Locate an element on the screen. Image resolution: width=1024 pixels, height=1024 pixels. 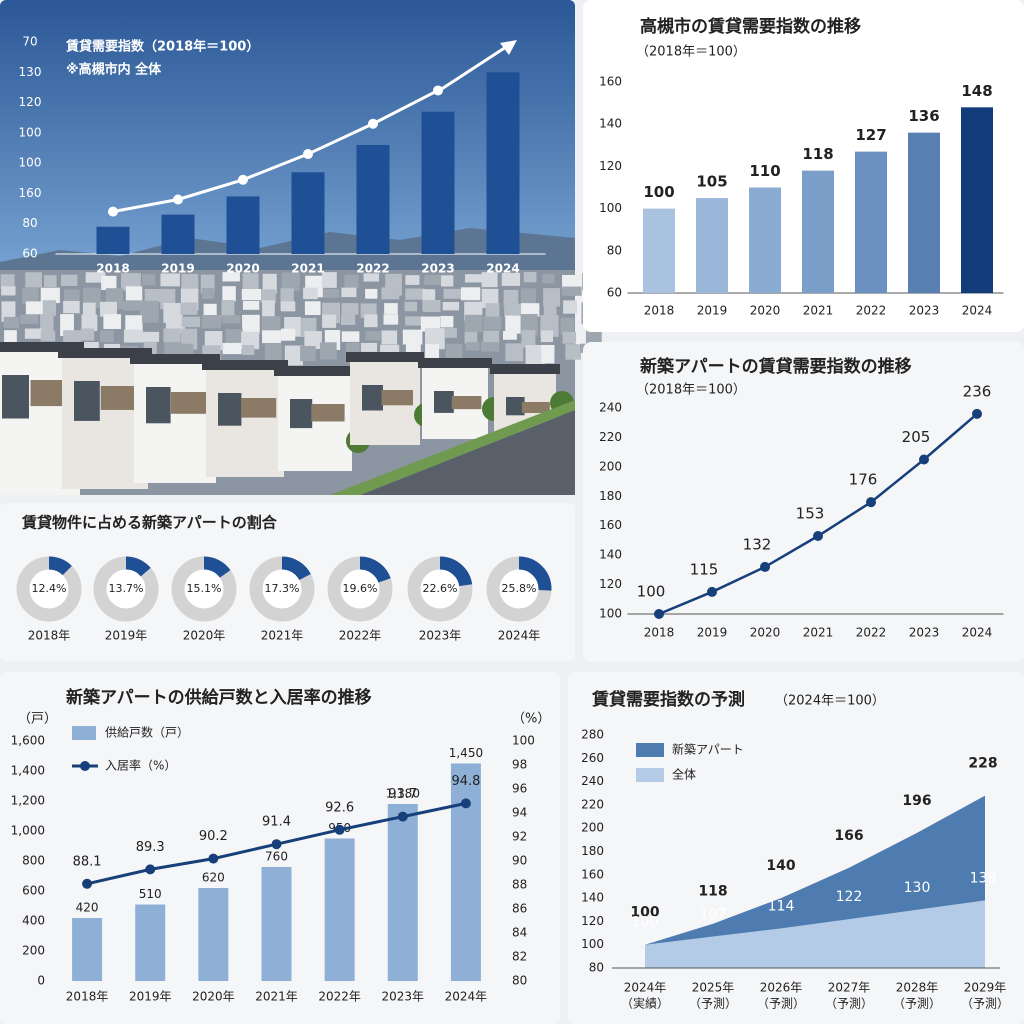
data-label: 153 is located at coordinates (810, 514).